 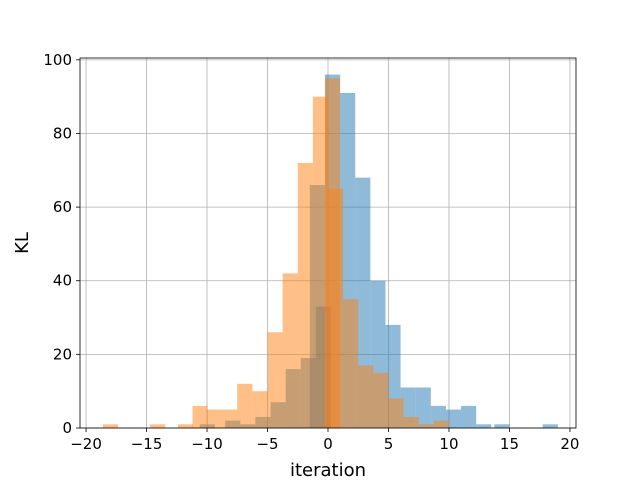 I want to click on x-axis: −20 −15 −10 −5 0 5 10 15 20, so click(x=324, y=440).